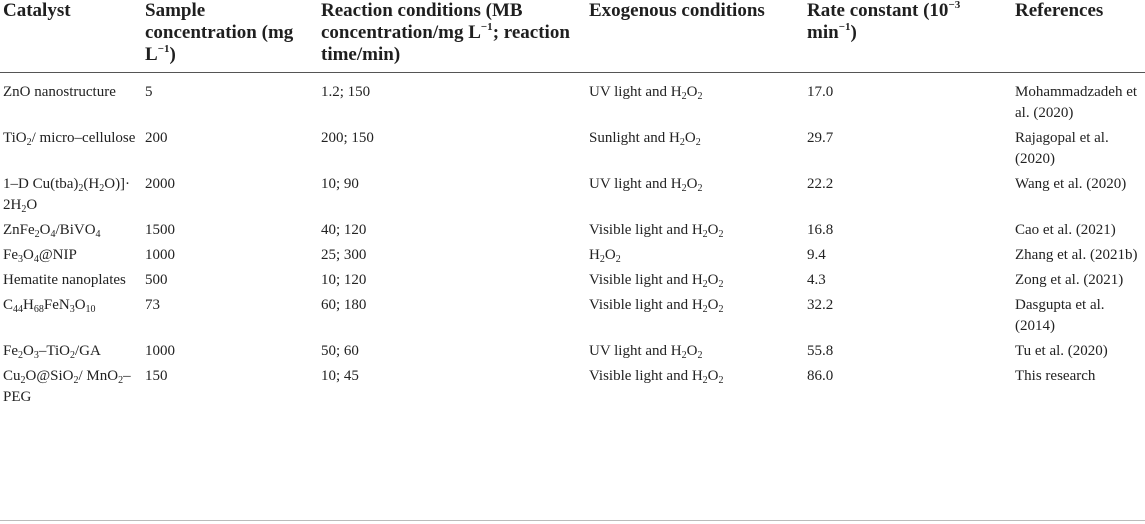  I want to click on cell-reference: Zhang et al. (2021b), so click(1076, 255).